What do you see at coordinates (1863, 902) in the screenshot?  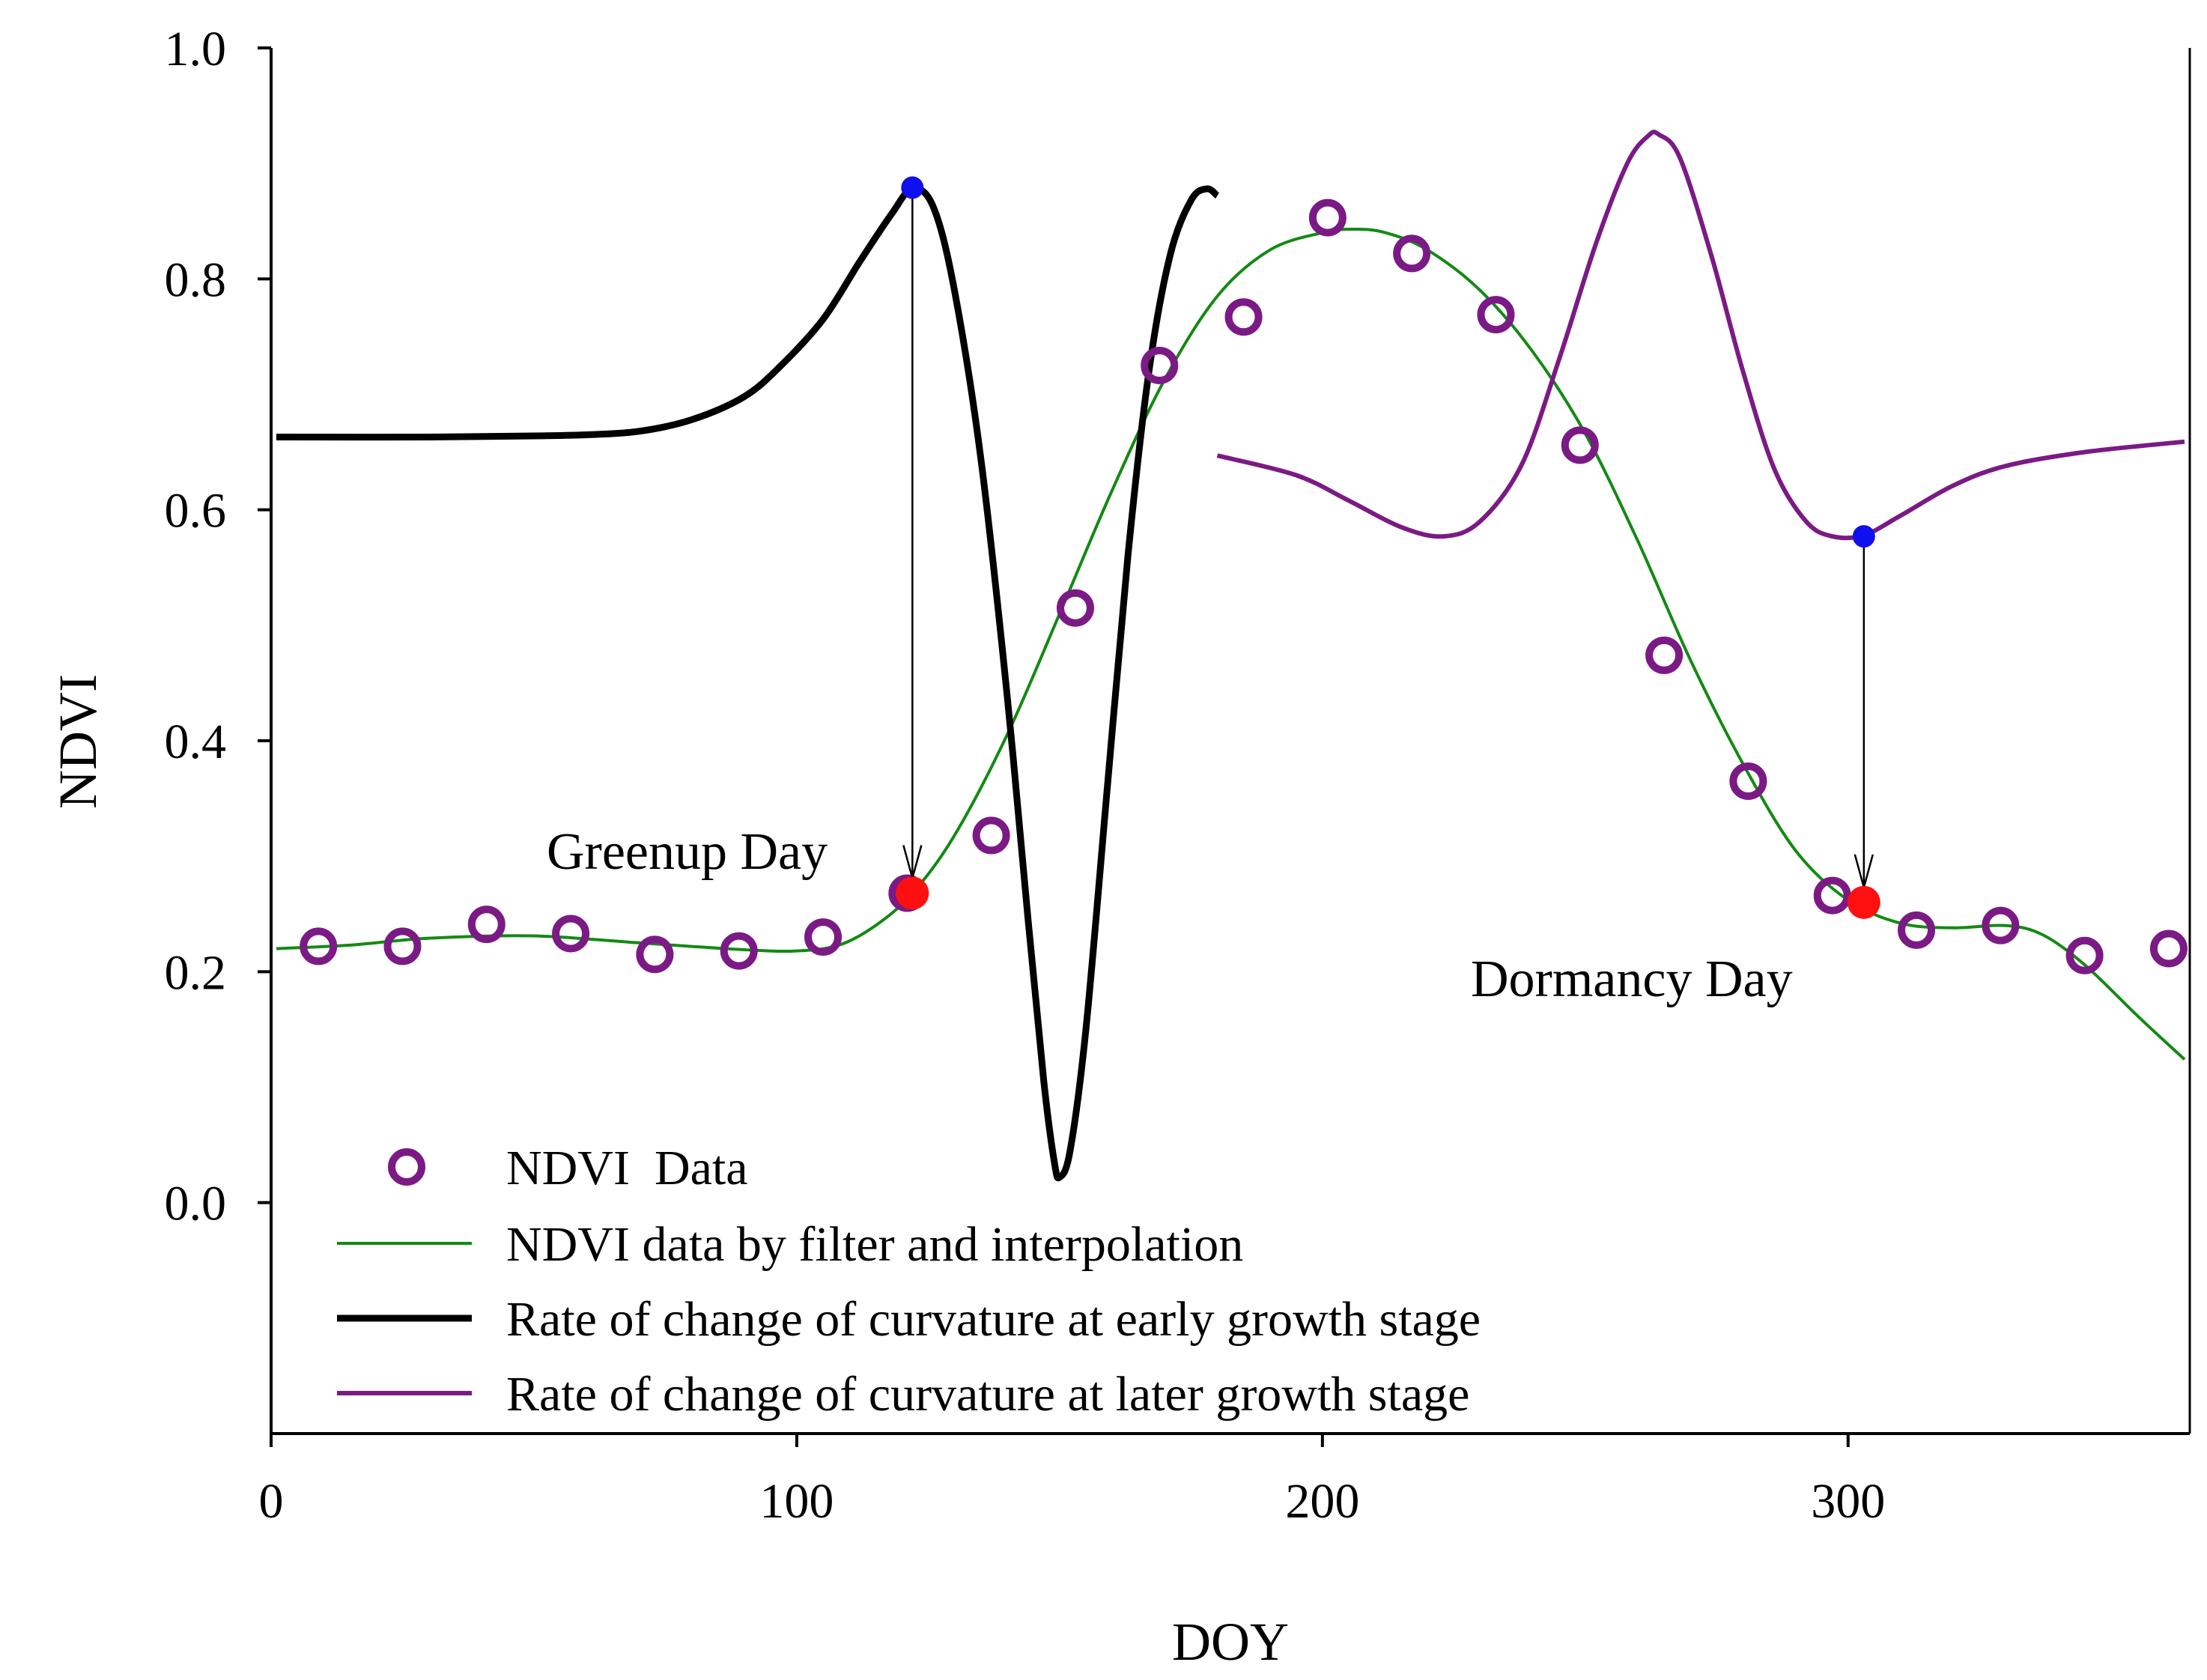 I see `dormancy-day-point` at bounding box center [1863, 902].